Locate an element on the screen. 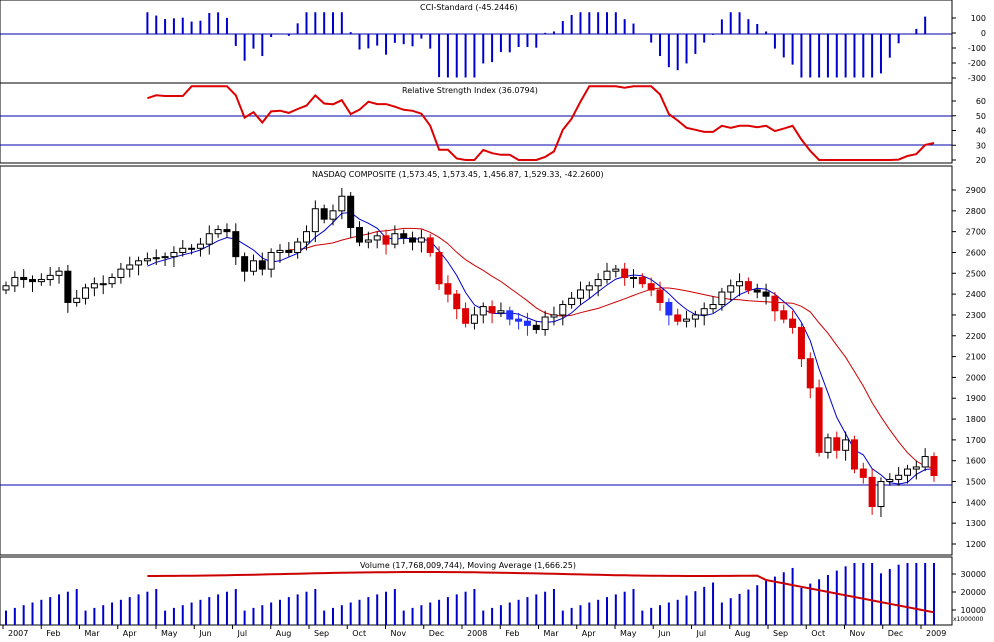 This screenshot has width=994, height=642. x-tick-label: Aug is located at coordinates (743, 633).